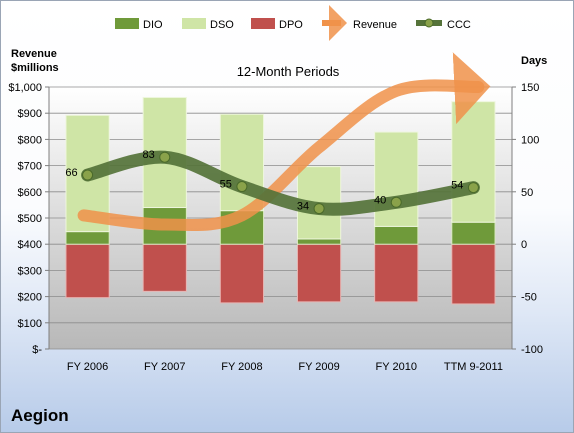 The height and width of the screenshot is (433, 574). What do you see at coordinates (34, 54) in the screenshot?
I see `left-axis-label-line1: Revenue` at bounding box center [34, 54].